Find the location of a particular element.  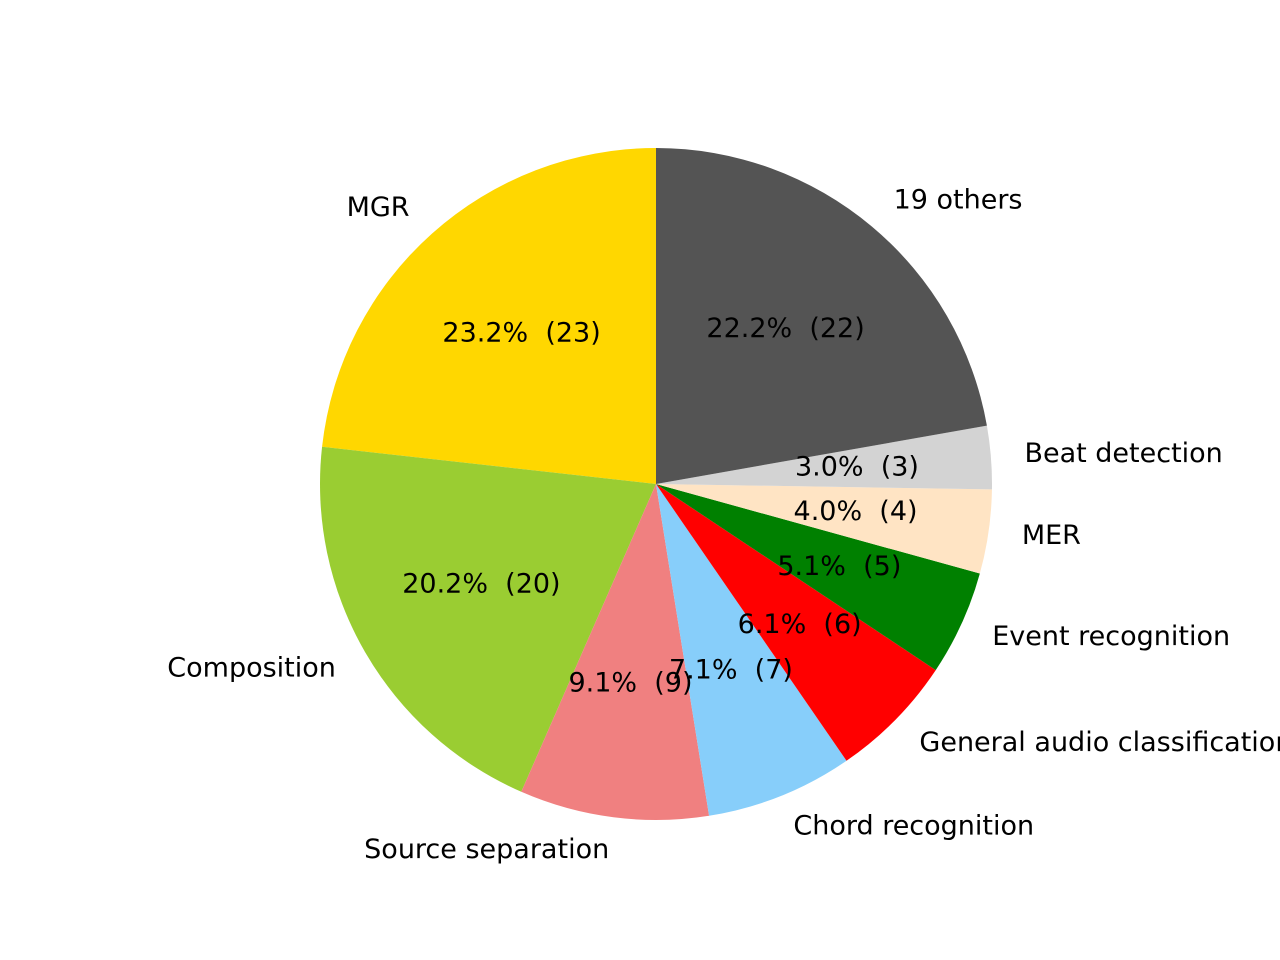

slice-percent-mer: 4.0% (4) is located at coordinates (856, 511).